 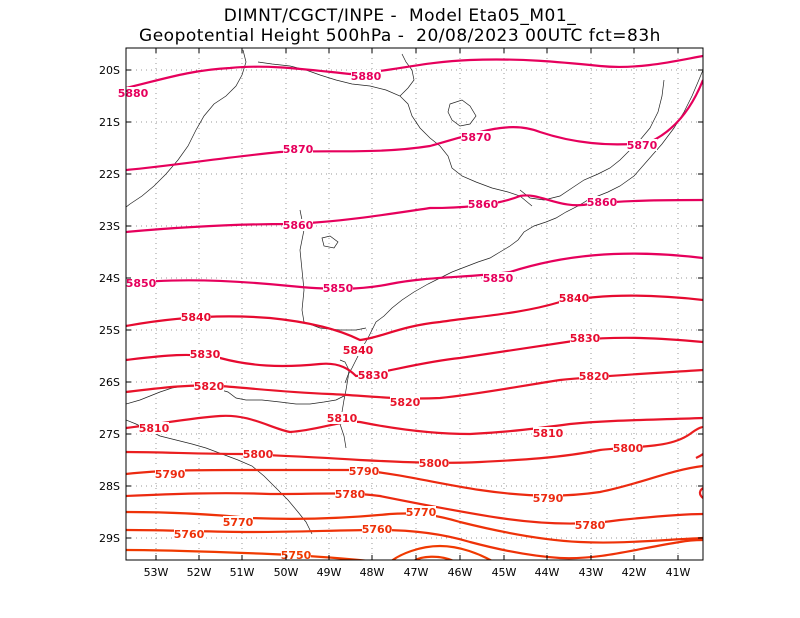 I want to click on chart-title-line1: DIMNT/CGCT/INPE - Model Eta05_M01_, so click(x=400, y=16).